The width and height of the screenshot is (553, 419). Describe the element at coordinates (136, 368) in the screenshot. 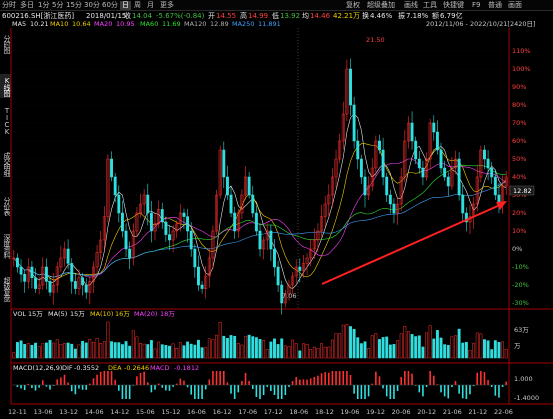

I see `macd-dea-value: -0.2646` at that location.